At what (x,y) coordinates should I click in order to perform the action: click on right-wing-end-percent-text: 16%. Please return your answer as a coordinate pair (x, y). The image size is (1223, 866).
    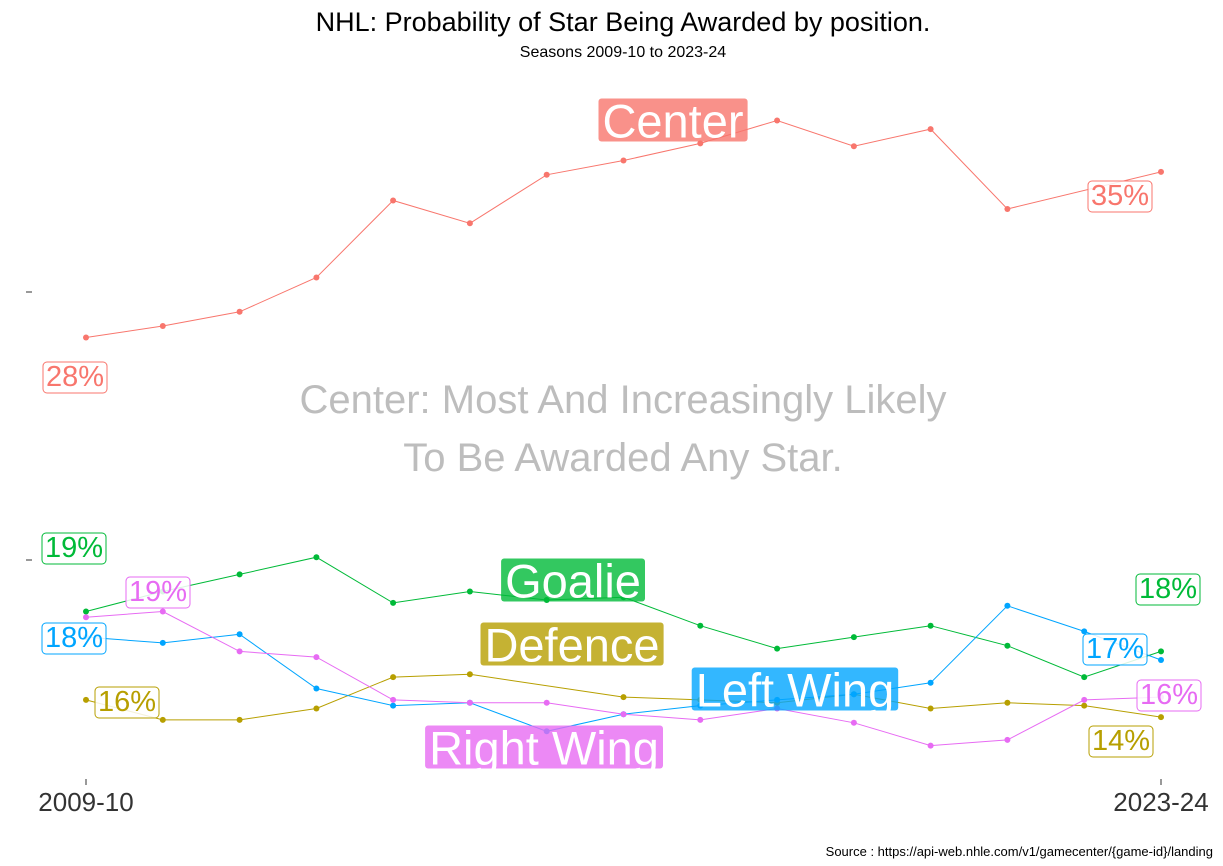
    Looking at the image, I should click on (1169, 695).